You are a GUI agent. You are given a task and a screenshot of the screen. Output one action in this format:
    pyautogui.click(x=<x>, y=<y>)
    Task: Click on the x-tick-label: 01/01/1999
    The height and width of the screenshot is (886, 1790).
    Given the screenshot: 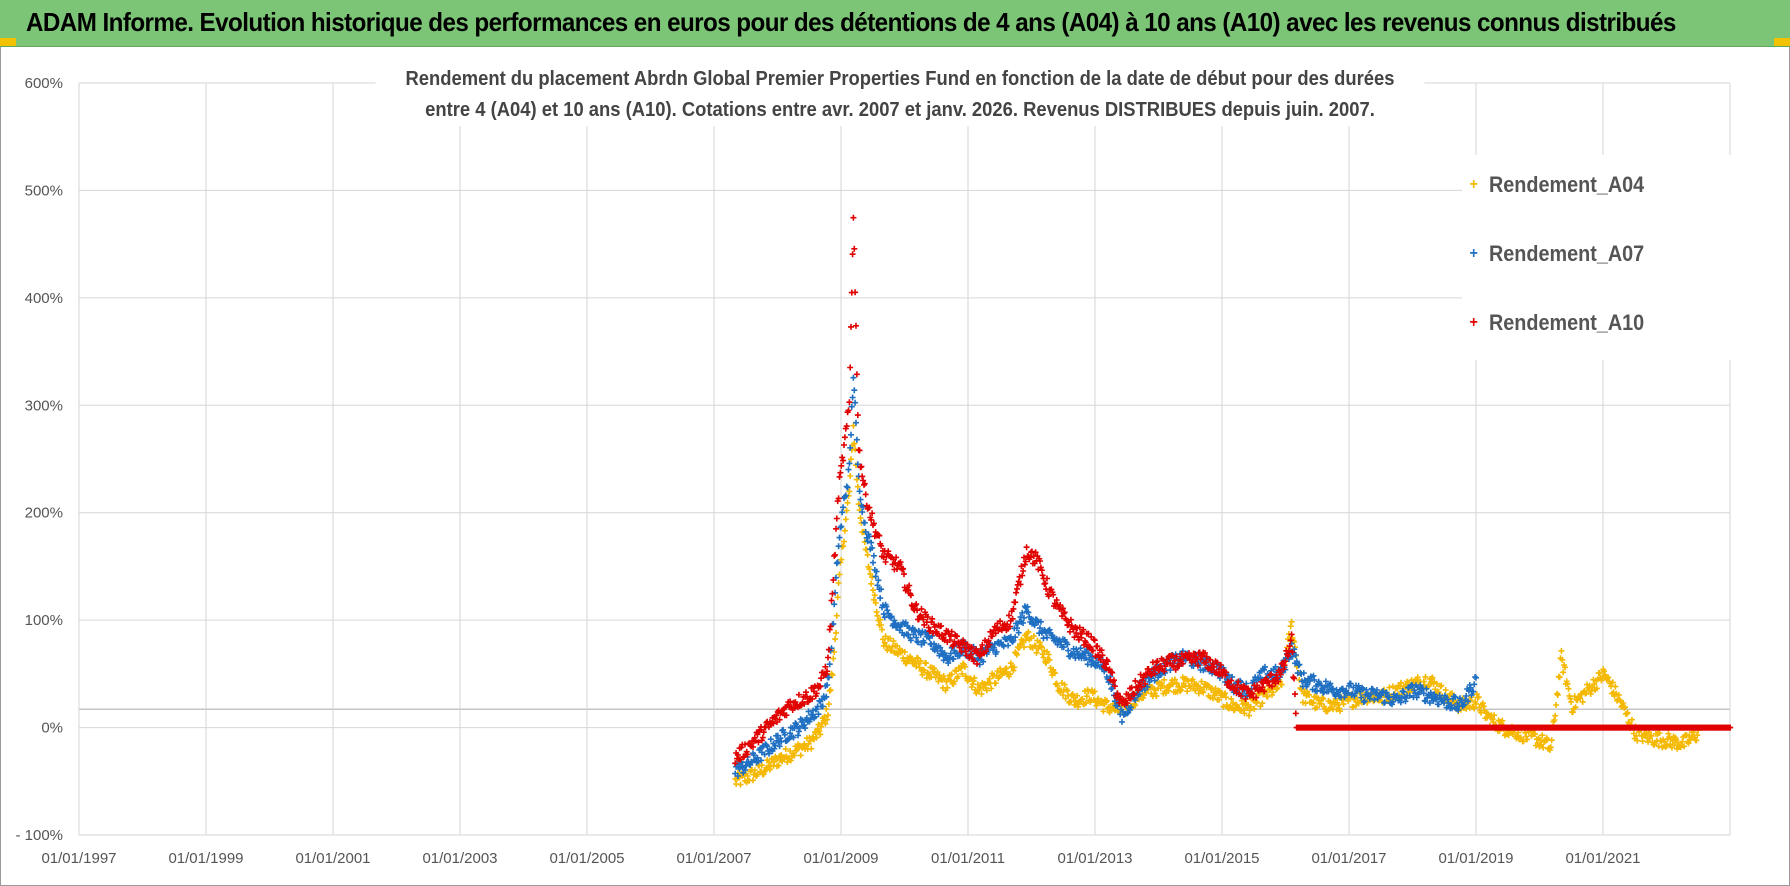 What is the action you would take?
    pyautogui.click(x=205, y=858)
    